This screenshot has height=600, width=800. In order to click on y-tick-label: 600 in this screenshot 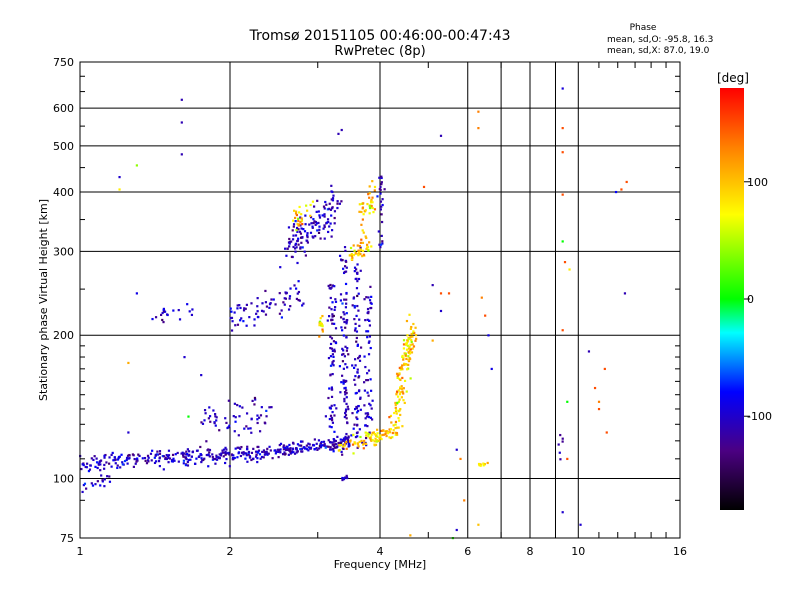, I will do `click(63, 108)`.